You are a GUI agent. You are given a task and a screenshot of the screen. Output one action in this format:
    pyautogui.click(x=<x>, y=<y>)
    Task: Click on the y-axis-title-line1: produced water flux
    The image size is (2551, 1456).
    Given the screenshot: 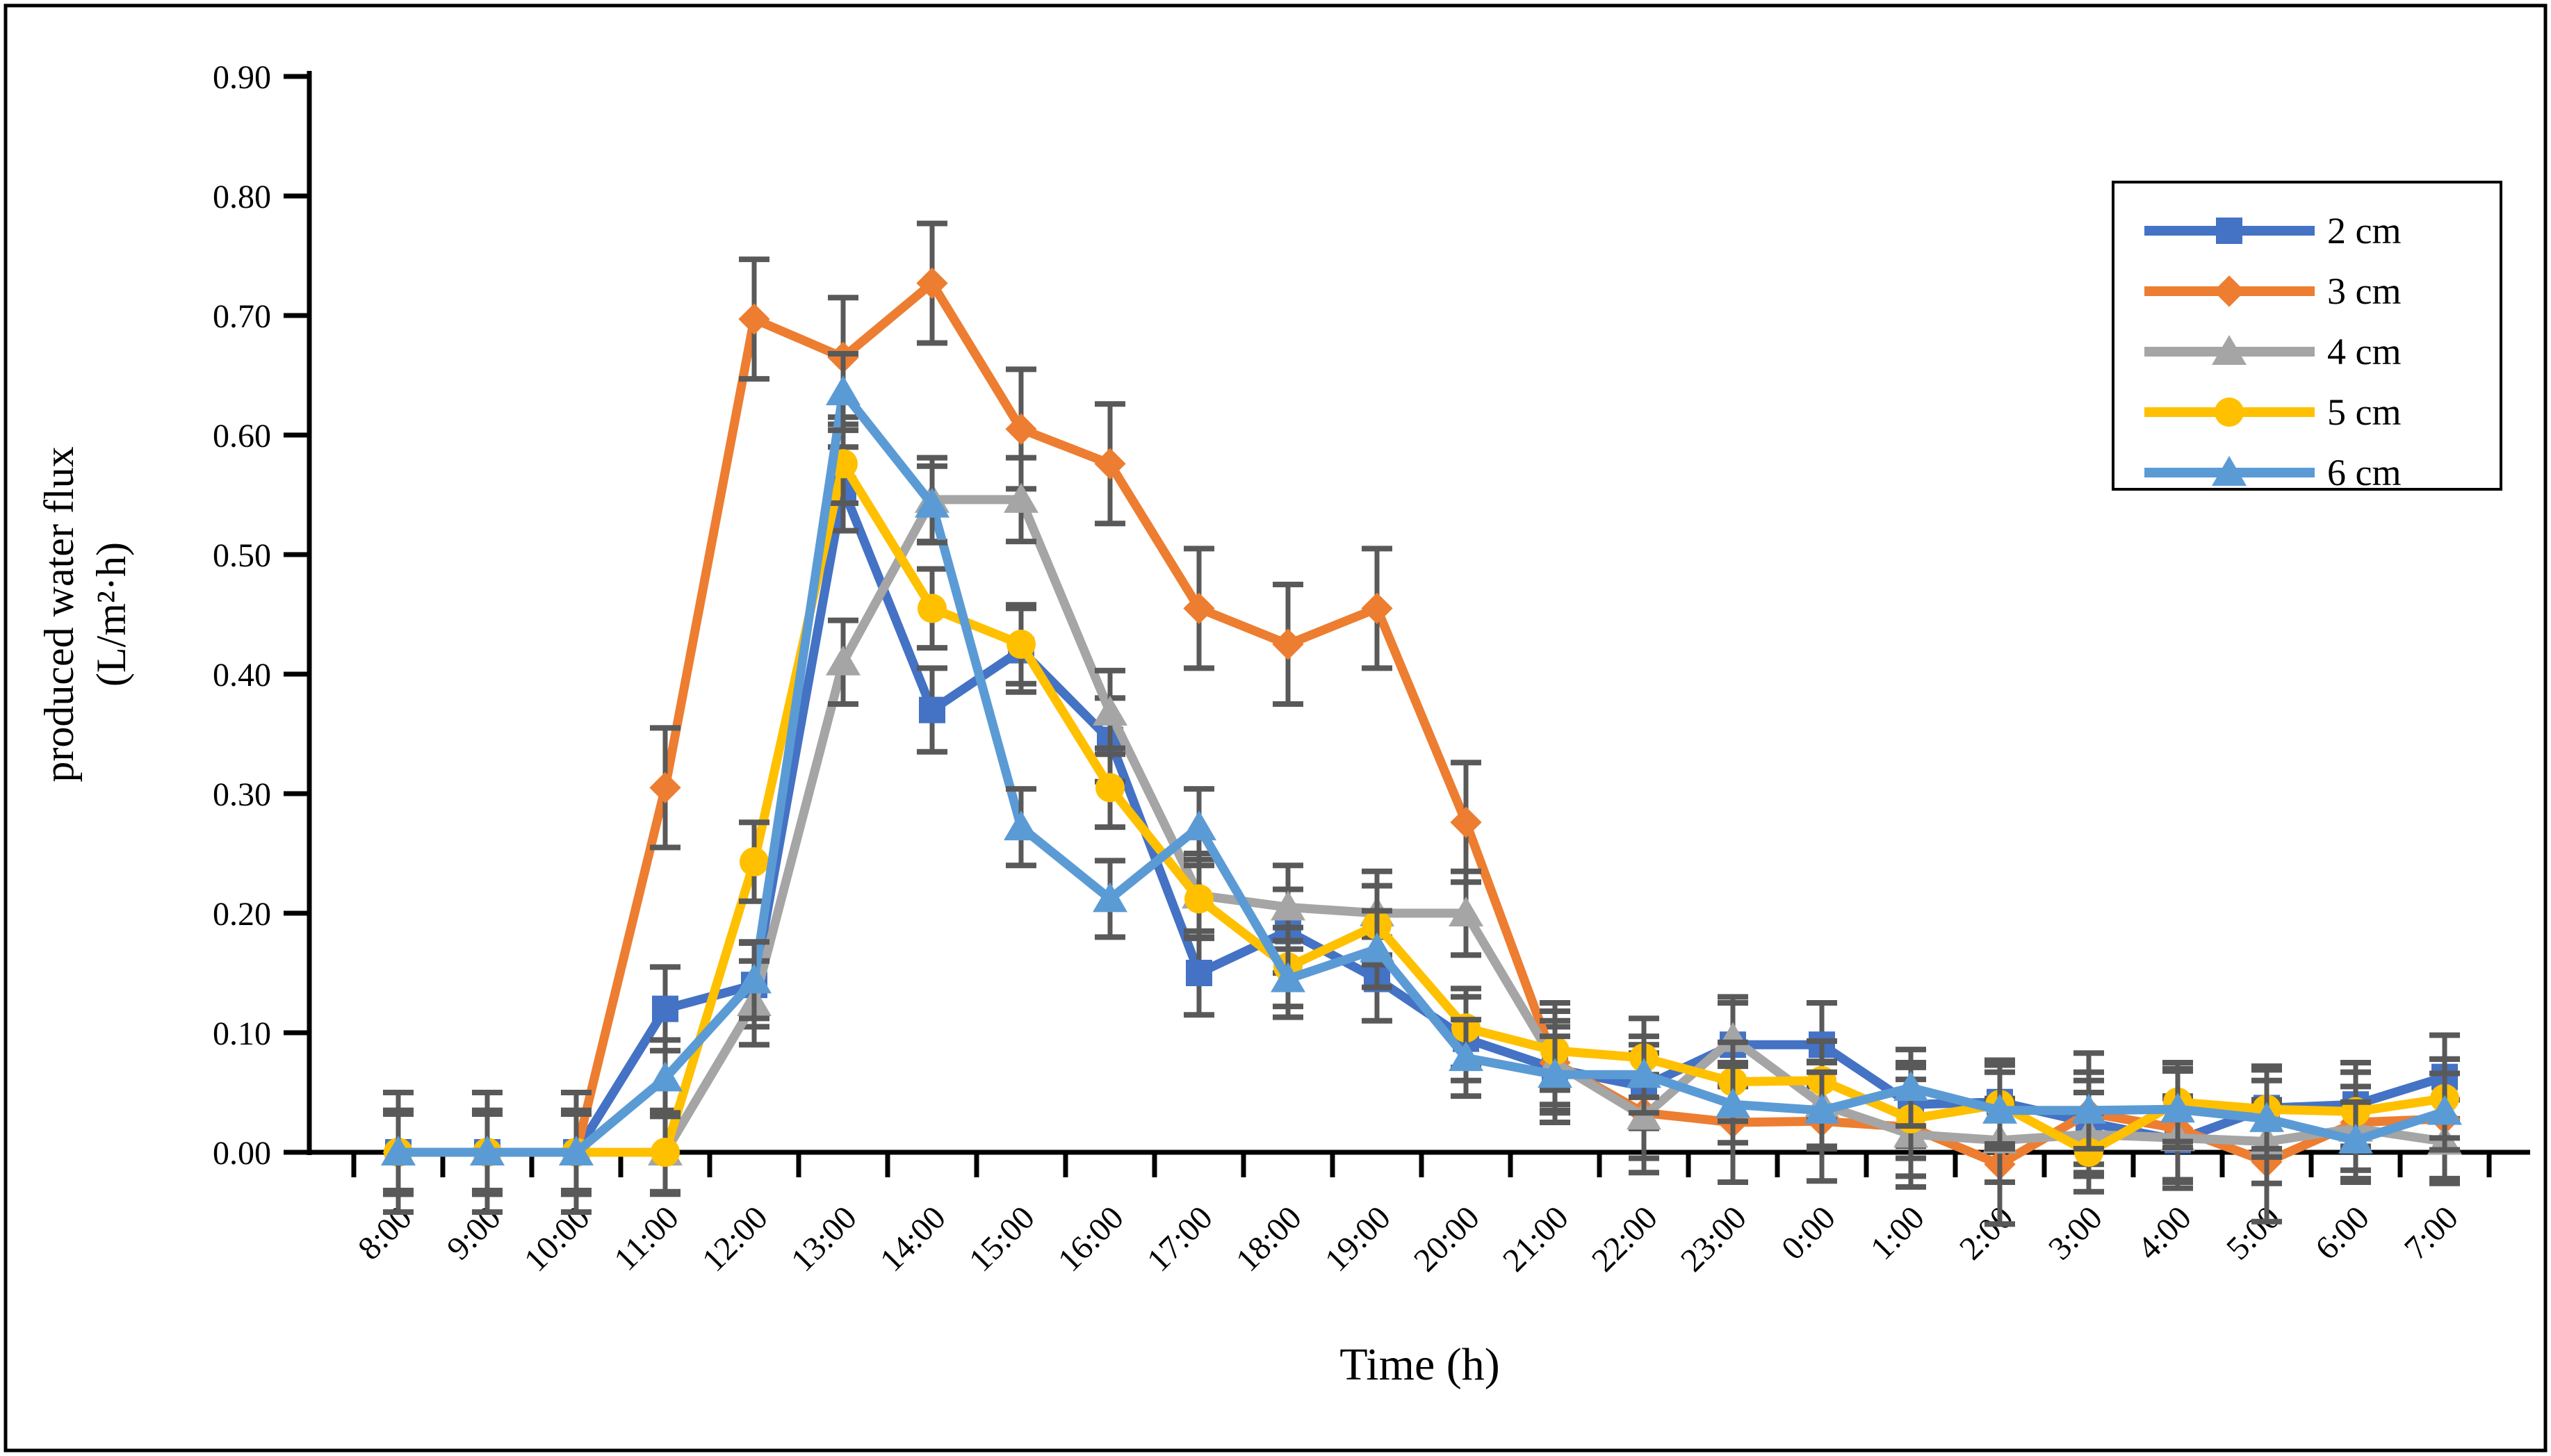 What is the action you would take?
    pyautogui.click(x=59, y=614)
    